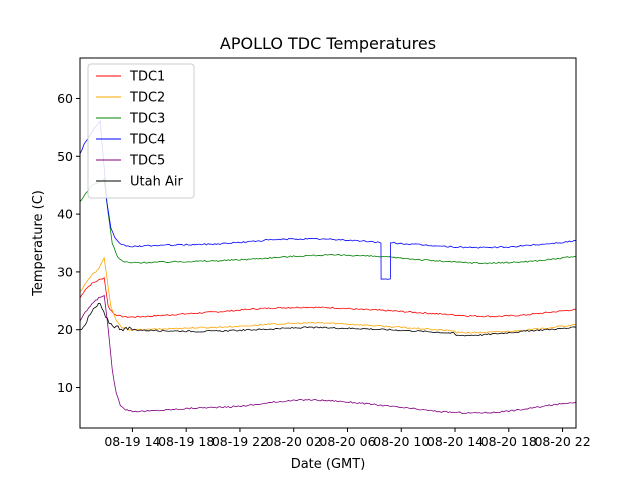 The height and width of the screenshot is (480, 640). What do you see at coordinates (147, 98) in the screenshot?
I see `legend-label: TDC2` at bounding box center [147, 98].